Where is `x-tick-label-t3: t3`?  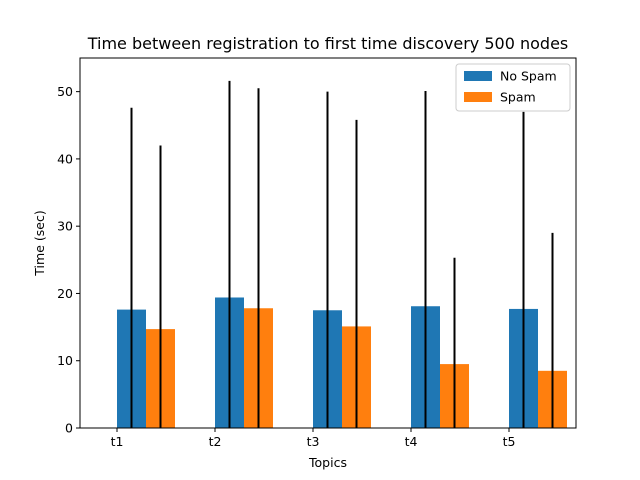 x-tick-label-t3: t3 is located at coordinates (313, 441).